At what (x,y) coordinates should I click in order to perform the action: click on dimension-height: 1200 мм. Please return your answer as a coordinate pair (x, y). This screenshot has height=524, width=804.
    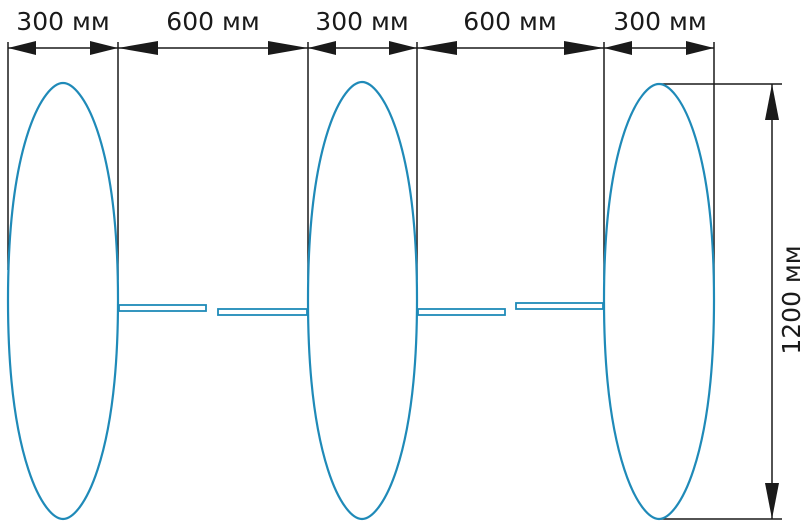
    Looking at the image, I should click on (784, 301).